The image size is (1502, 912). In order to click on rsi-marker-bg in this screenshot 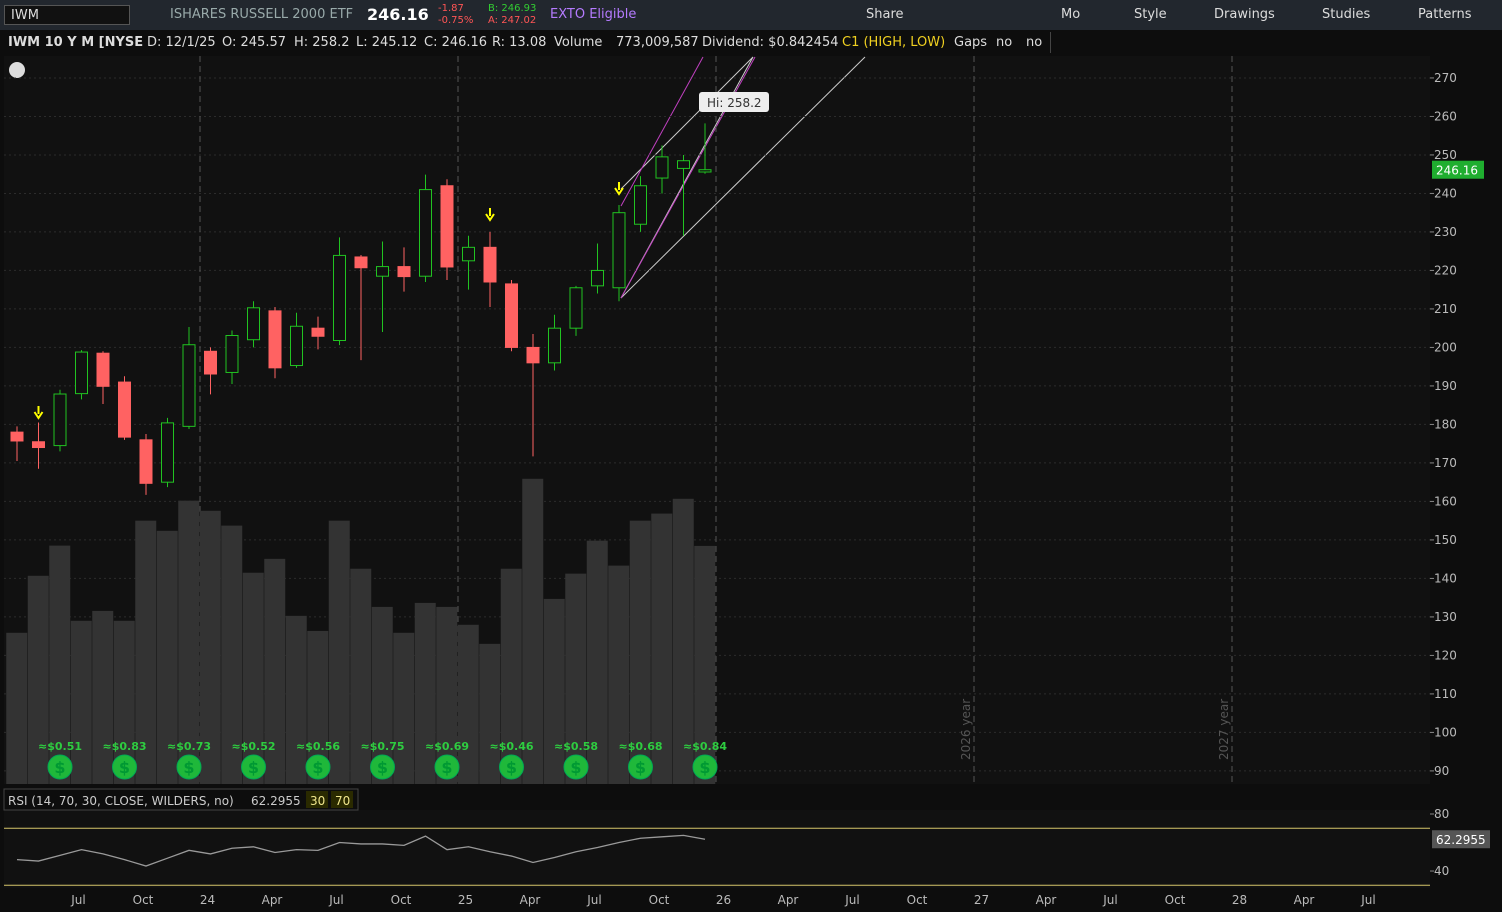, I will do `click(1461, 839)`.